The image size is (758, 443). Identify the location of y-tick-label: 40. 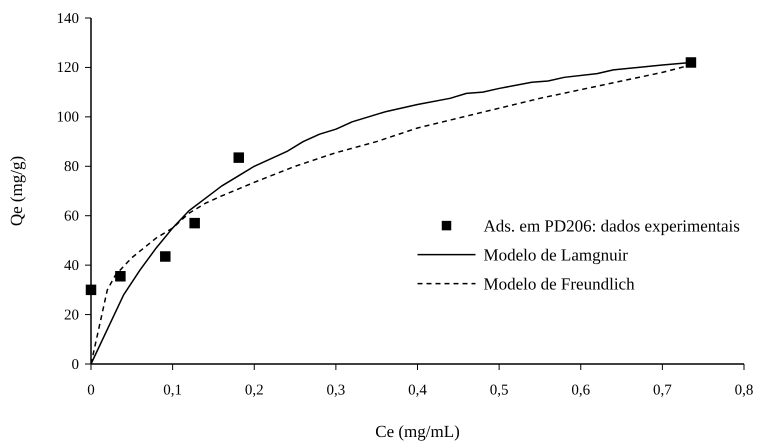
(71, 266).